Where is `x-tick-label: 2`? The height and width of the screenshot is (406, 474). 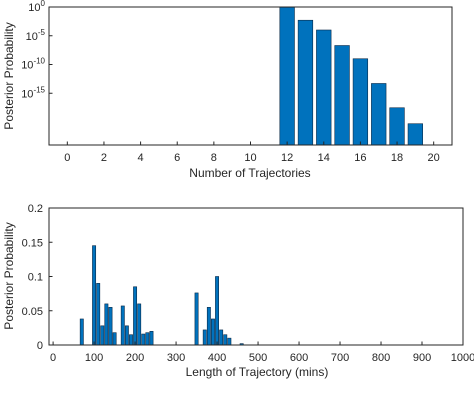 x-tick-label: 2 is located at coordinates (104, 158).